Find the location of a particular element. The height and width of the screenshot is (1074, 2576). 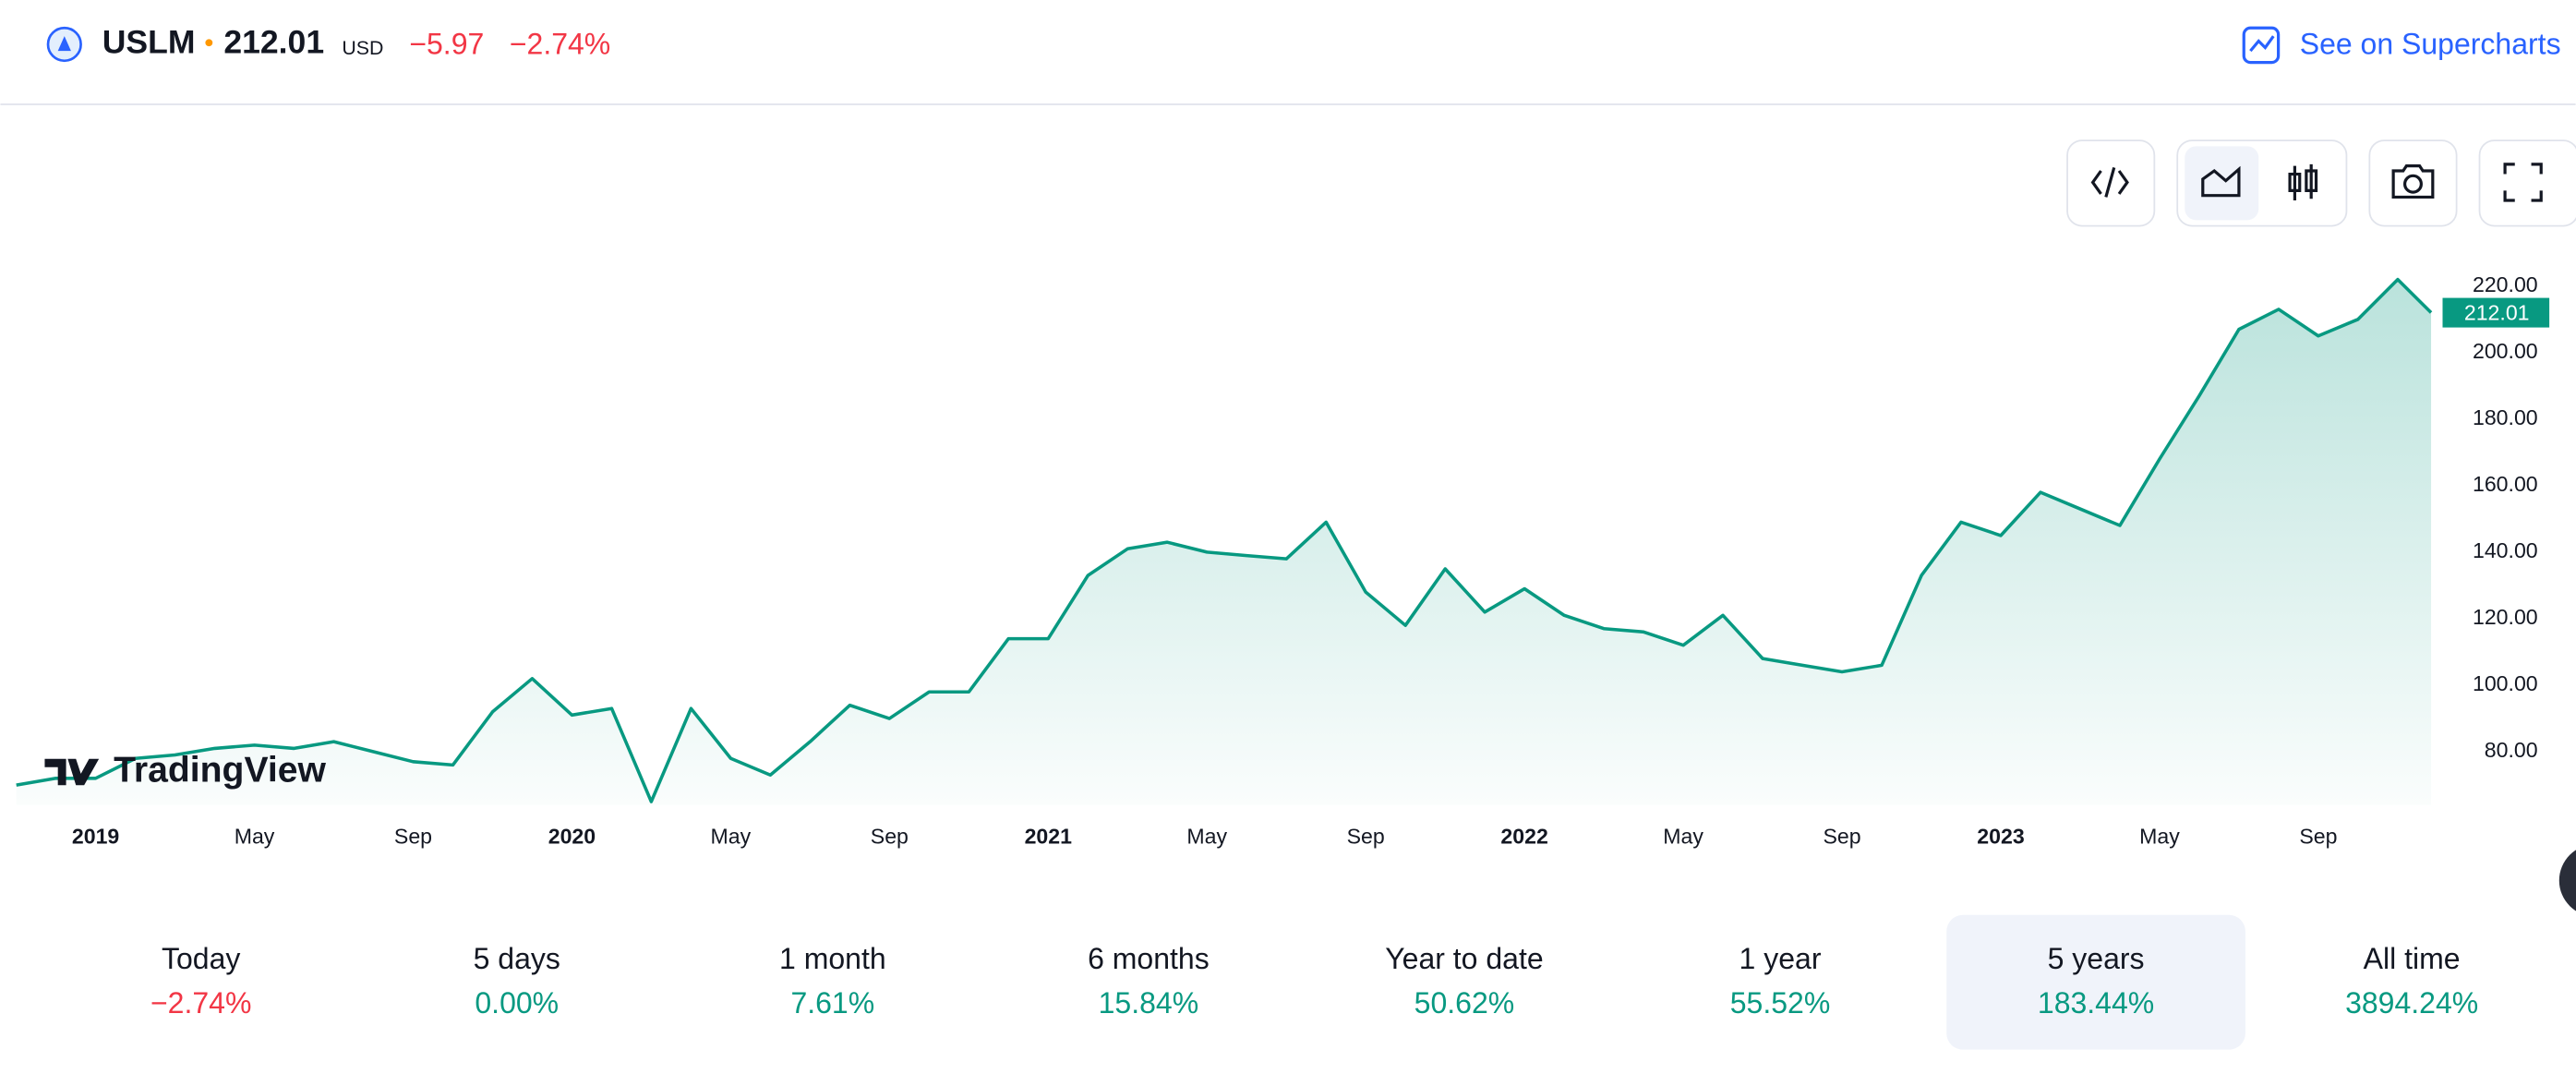

x-tick-label: 2019 is located at coordinates (95, 836).